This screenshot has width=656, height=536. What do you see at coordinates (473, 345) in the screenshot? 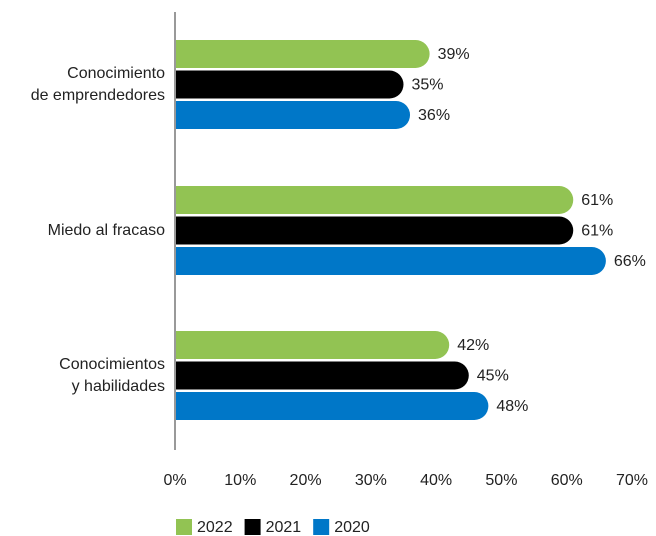
I see `value-label: 42%` at bounding box center [473, 345].